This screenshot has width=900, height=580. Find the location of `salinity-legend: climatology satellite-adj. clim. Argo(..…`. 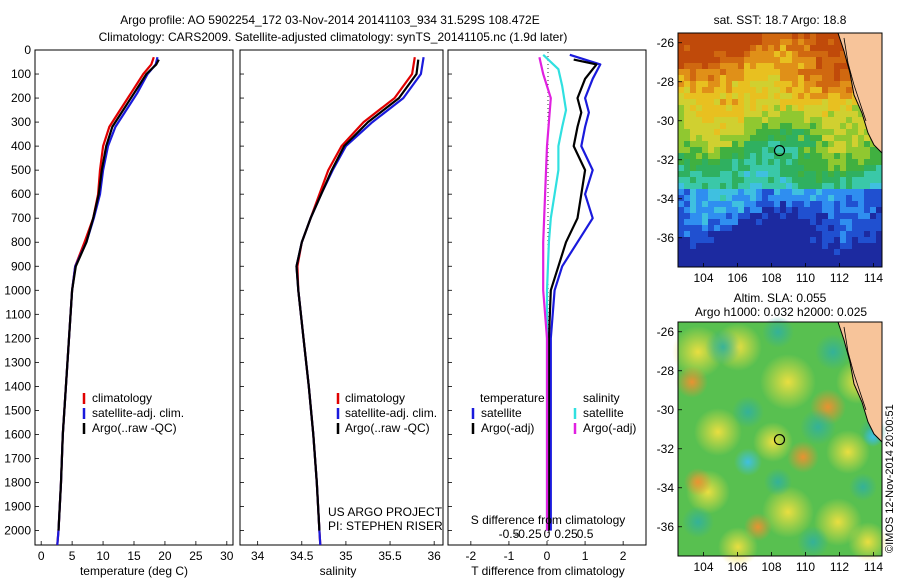

salinity-legend: climatology satellite-adj. clim. Argo(..… is located at coordinates (386, 413).